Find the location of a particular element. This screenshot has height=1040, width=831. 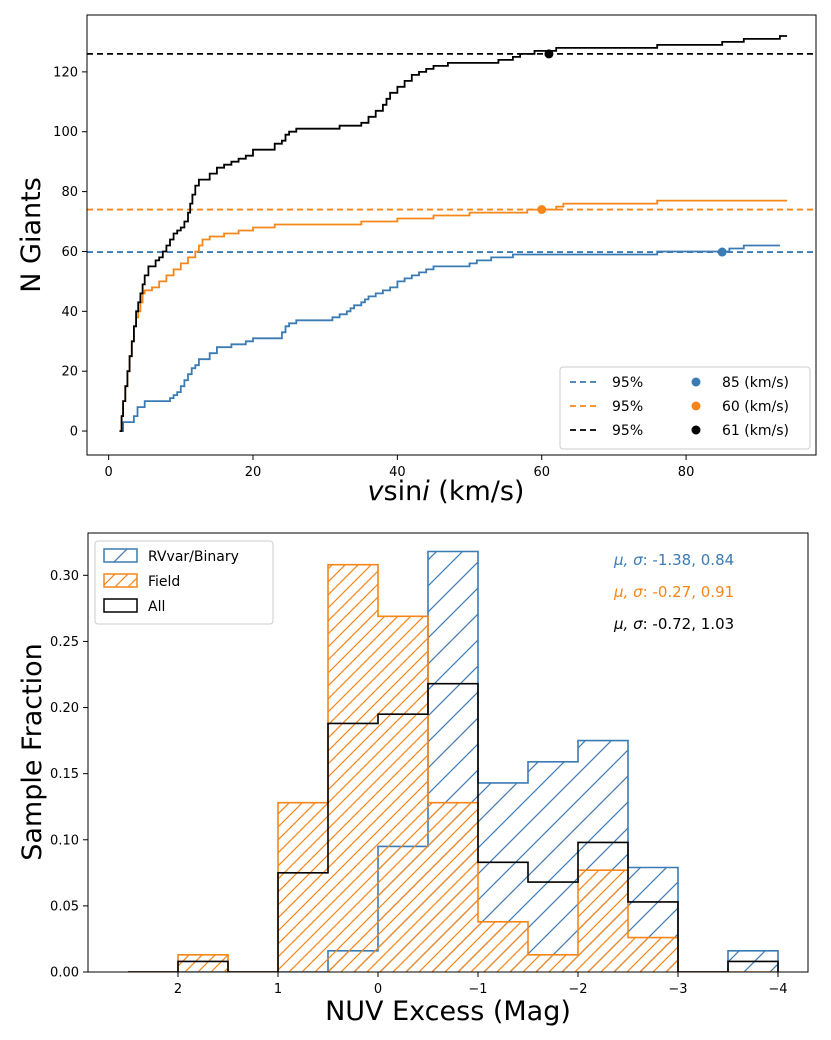

legend-orange-marker-label: 60 (km/s) is located at coordinates (755, 407).